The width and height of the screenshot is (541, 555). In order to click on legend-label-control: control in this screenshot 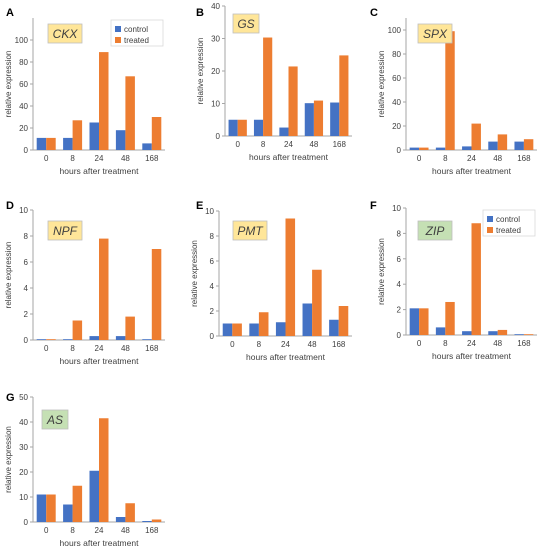, I will do `click(136, 29)`.